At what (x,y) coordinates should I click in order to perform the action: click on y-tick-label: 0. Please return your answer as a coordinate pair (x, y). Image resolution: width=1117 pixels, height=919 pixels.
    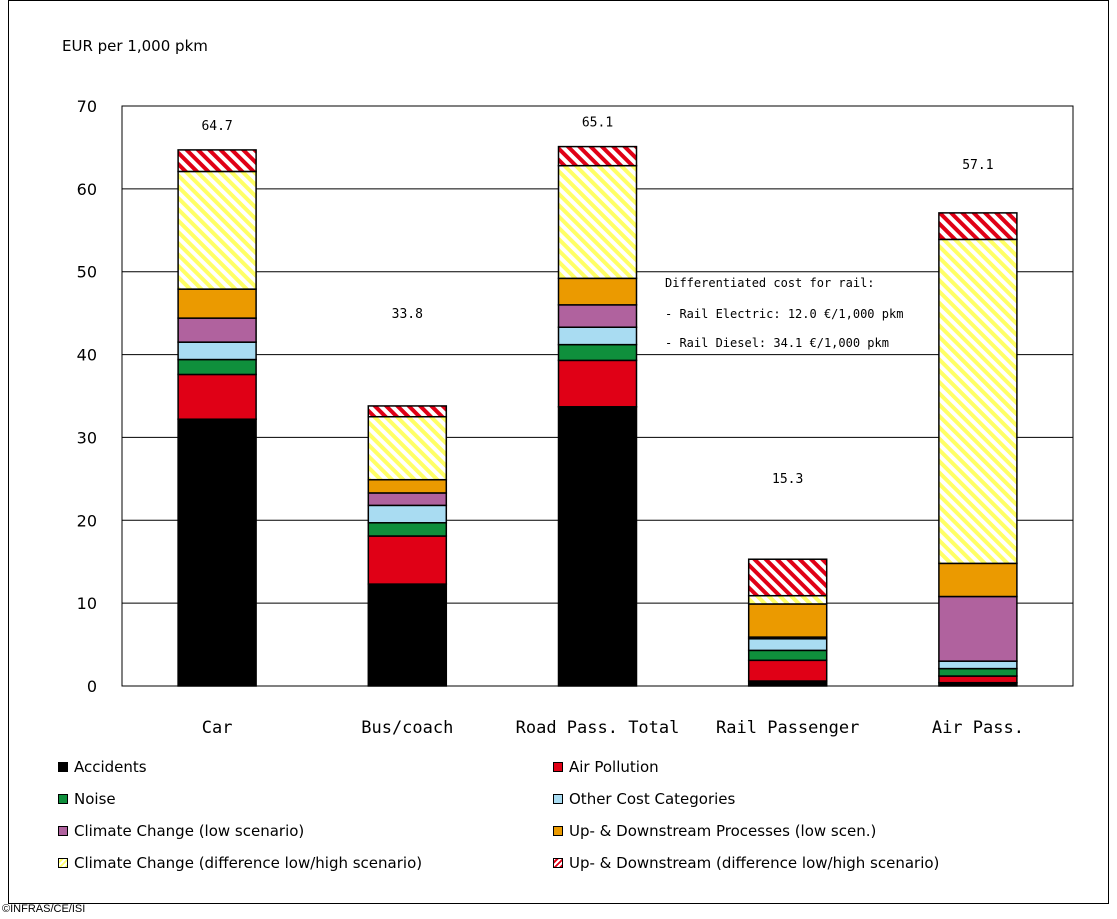
    Looking at the image, I should click on (92, 686).